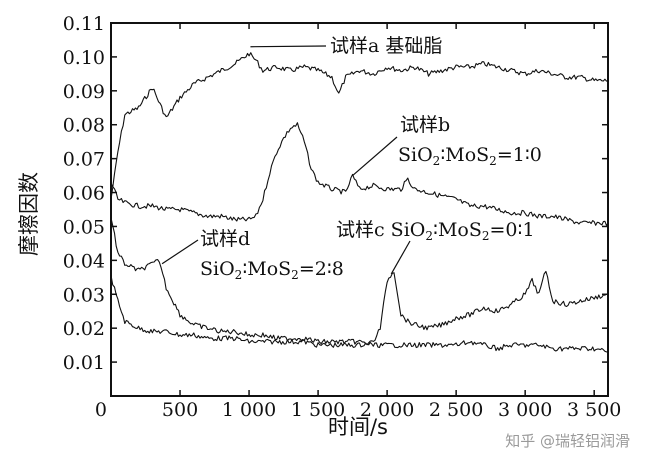  What do you see at coordinates (84, 160) in the screenshot?
I see `y-tick-label: 0.07` at bounding box center [84, 160].